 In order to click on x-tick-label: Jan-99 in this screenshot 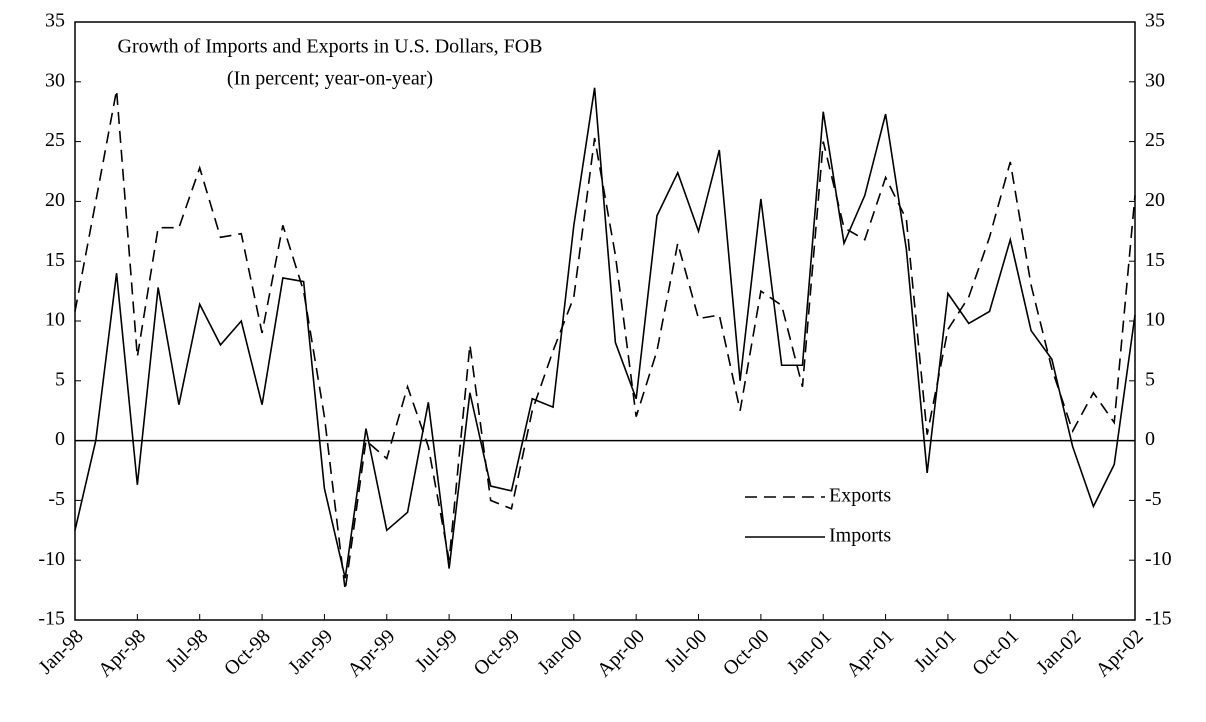, I will do `click(310, 651)`.